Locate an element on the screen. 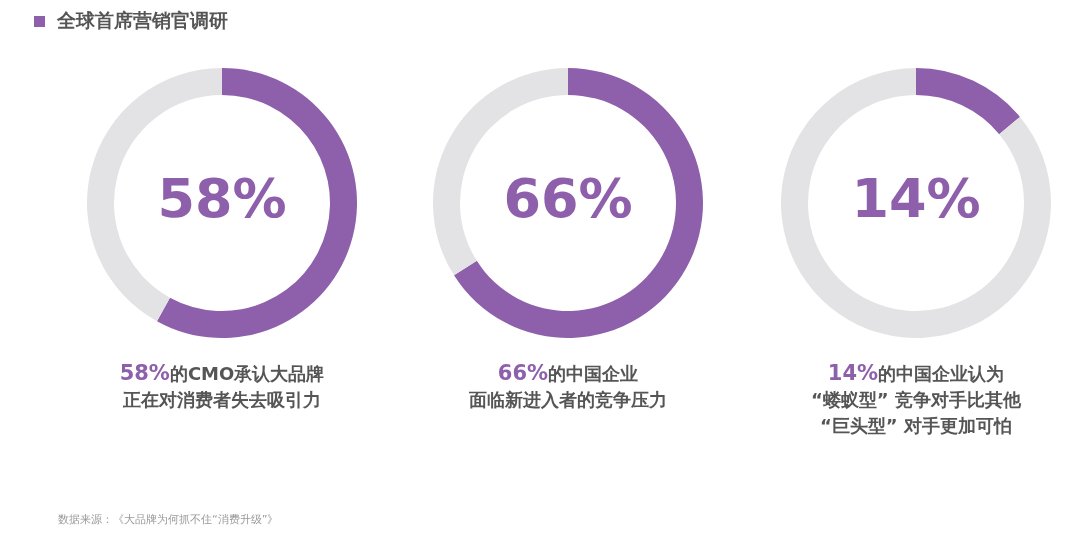  text: 58%的CMO承认大品牌 is located at coordinates (222, 373).